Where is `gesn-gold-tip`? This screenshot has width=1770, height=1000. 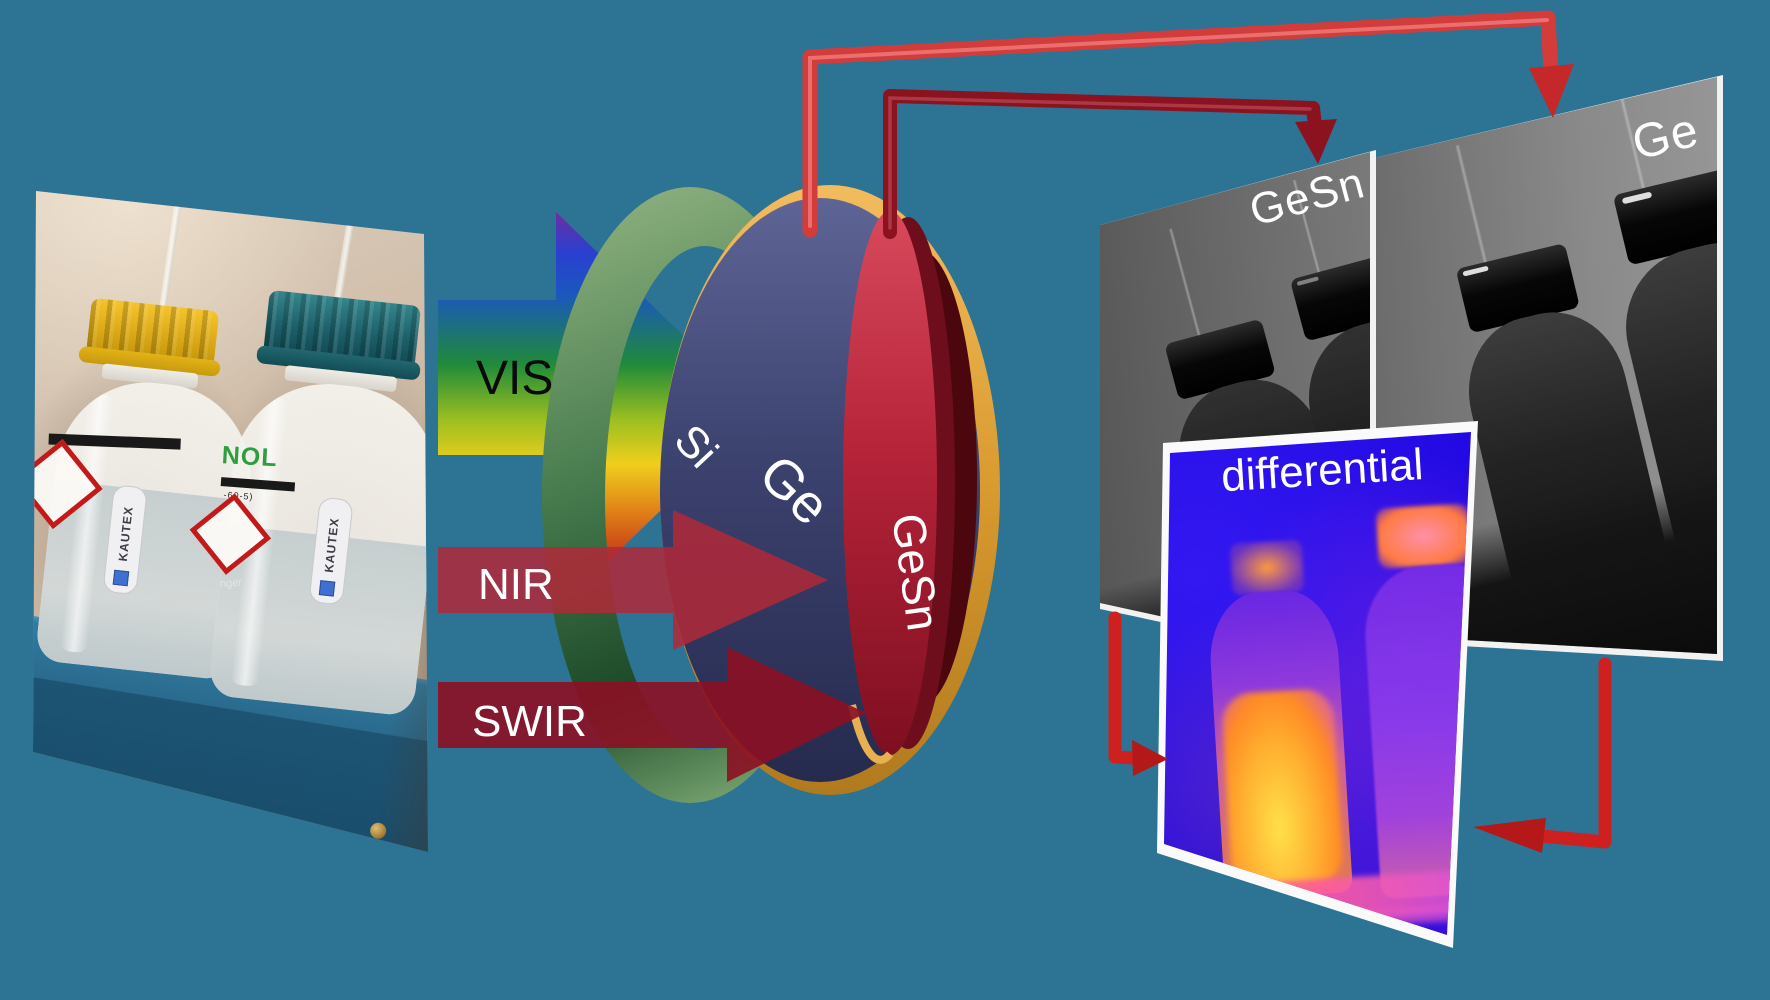
gesn-gold-tip is located at coordinates (871, 734).